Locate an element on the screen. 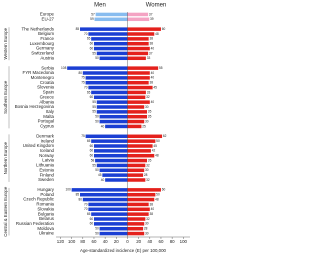 The image size is (320, 259). x-tick-label: 20 is located at coordinates (116, 241).